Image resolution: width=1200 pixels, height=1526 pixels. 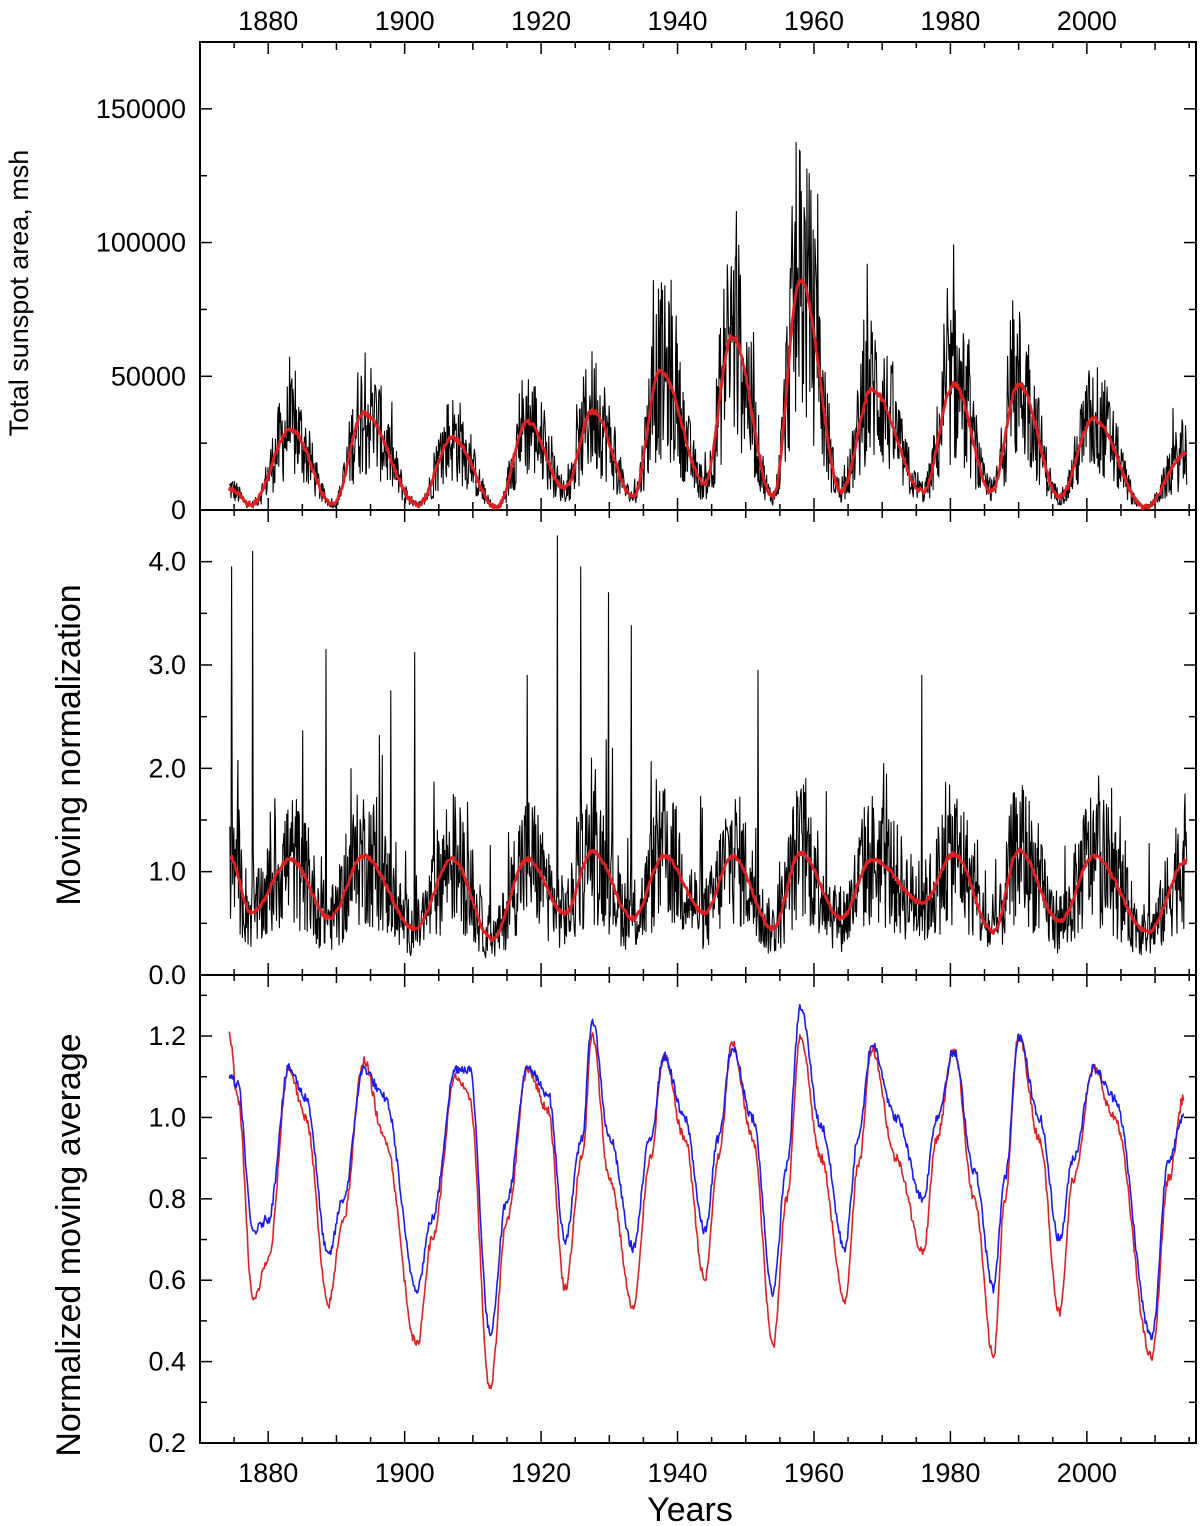 I want to click on bottom-ylabel: Normalized moving average, so click(x=69, y=1244).